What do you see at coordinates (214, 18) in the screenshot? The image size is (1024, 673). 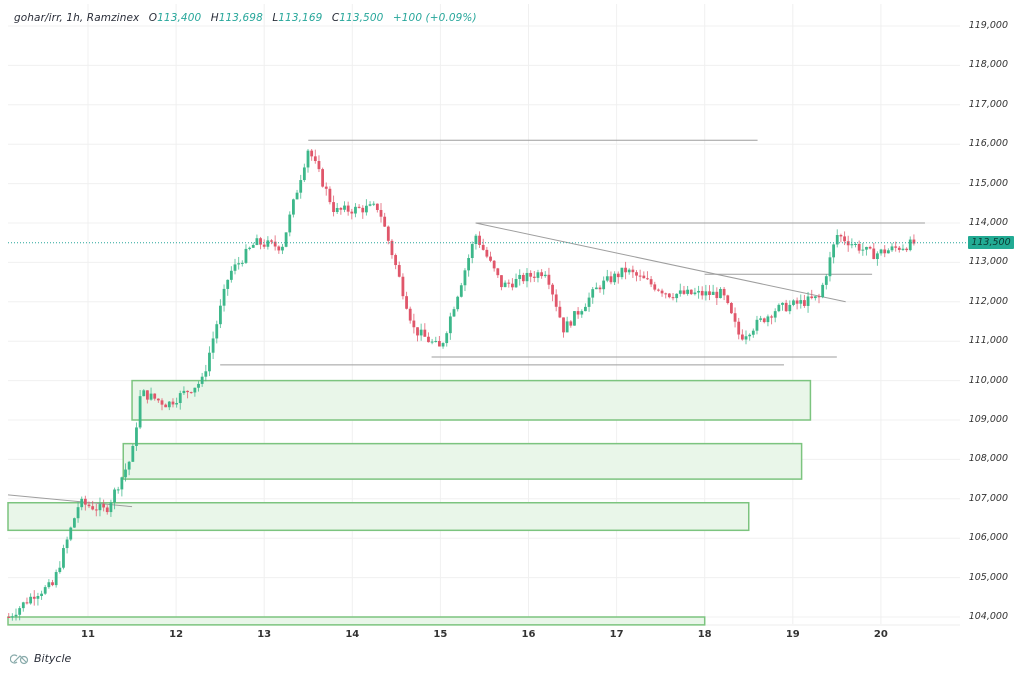 I see `high-label: H` at bounding box center [214, 18].